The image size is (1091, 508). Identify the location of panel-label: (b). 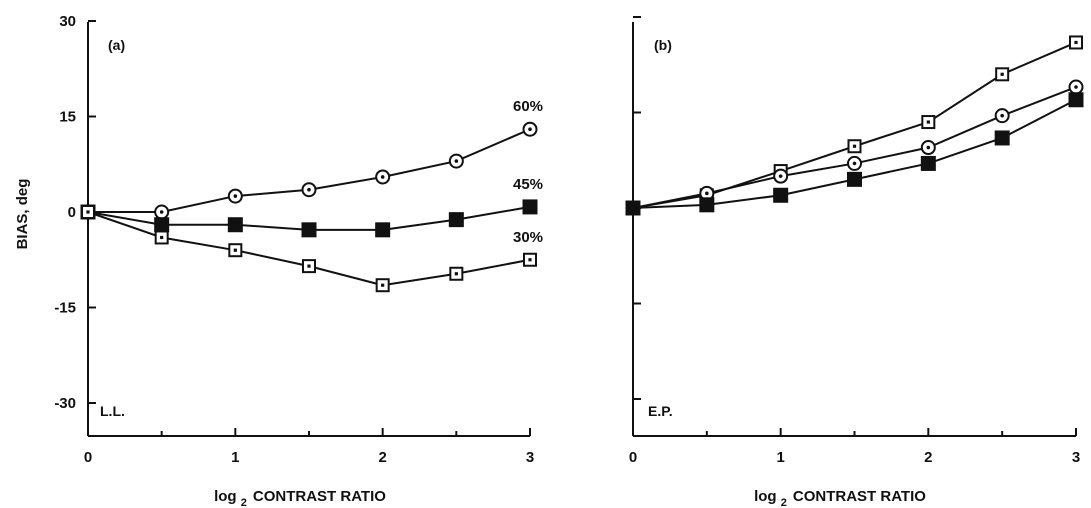
(663, 45).